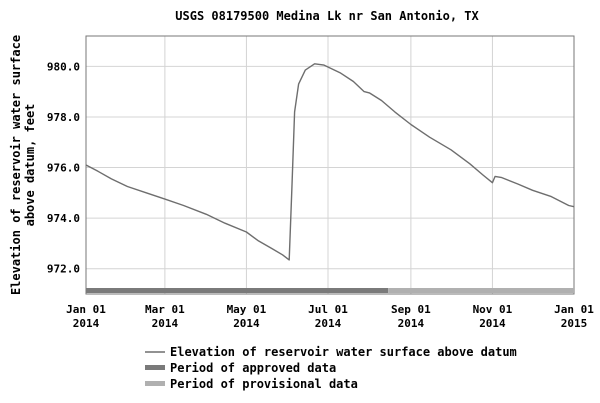 The width and height of the screenshot is (600, 403). I want to click on legend-label: Period of approved data, so click(253, 368).